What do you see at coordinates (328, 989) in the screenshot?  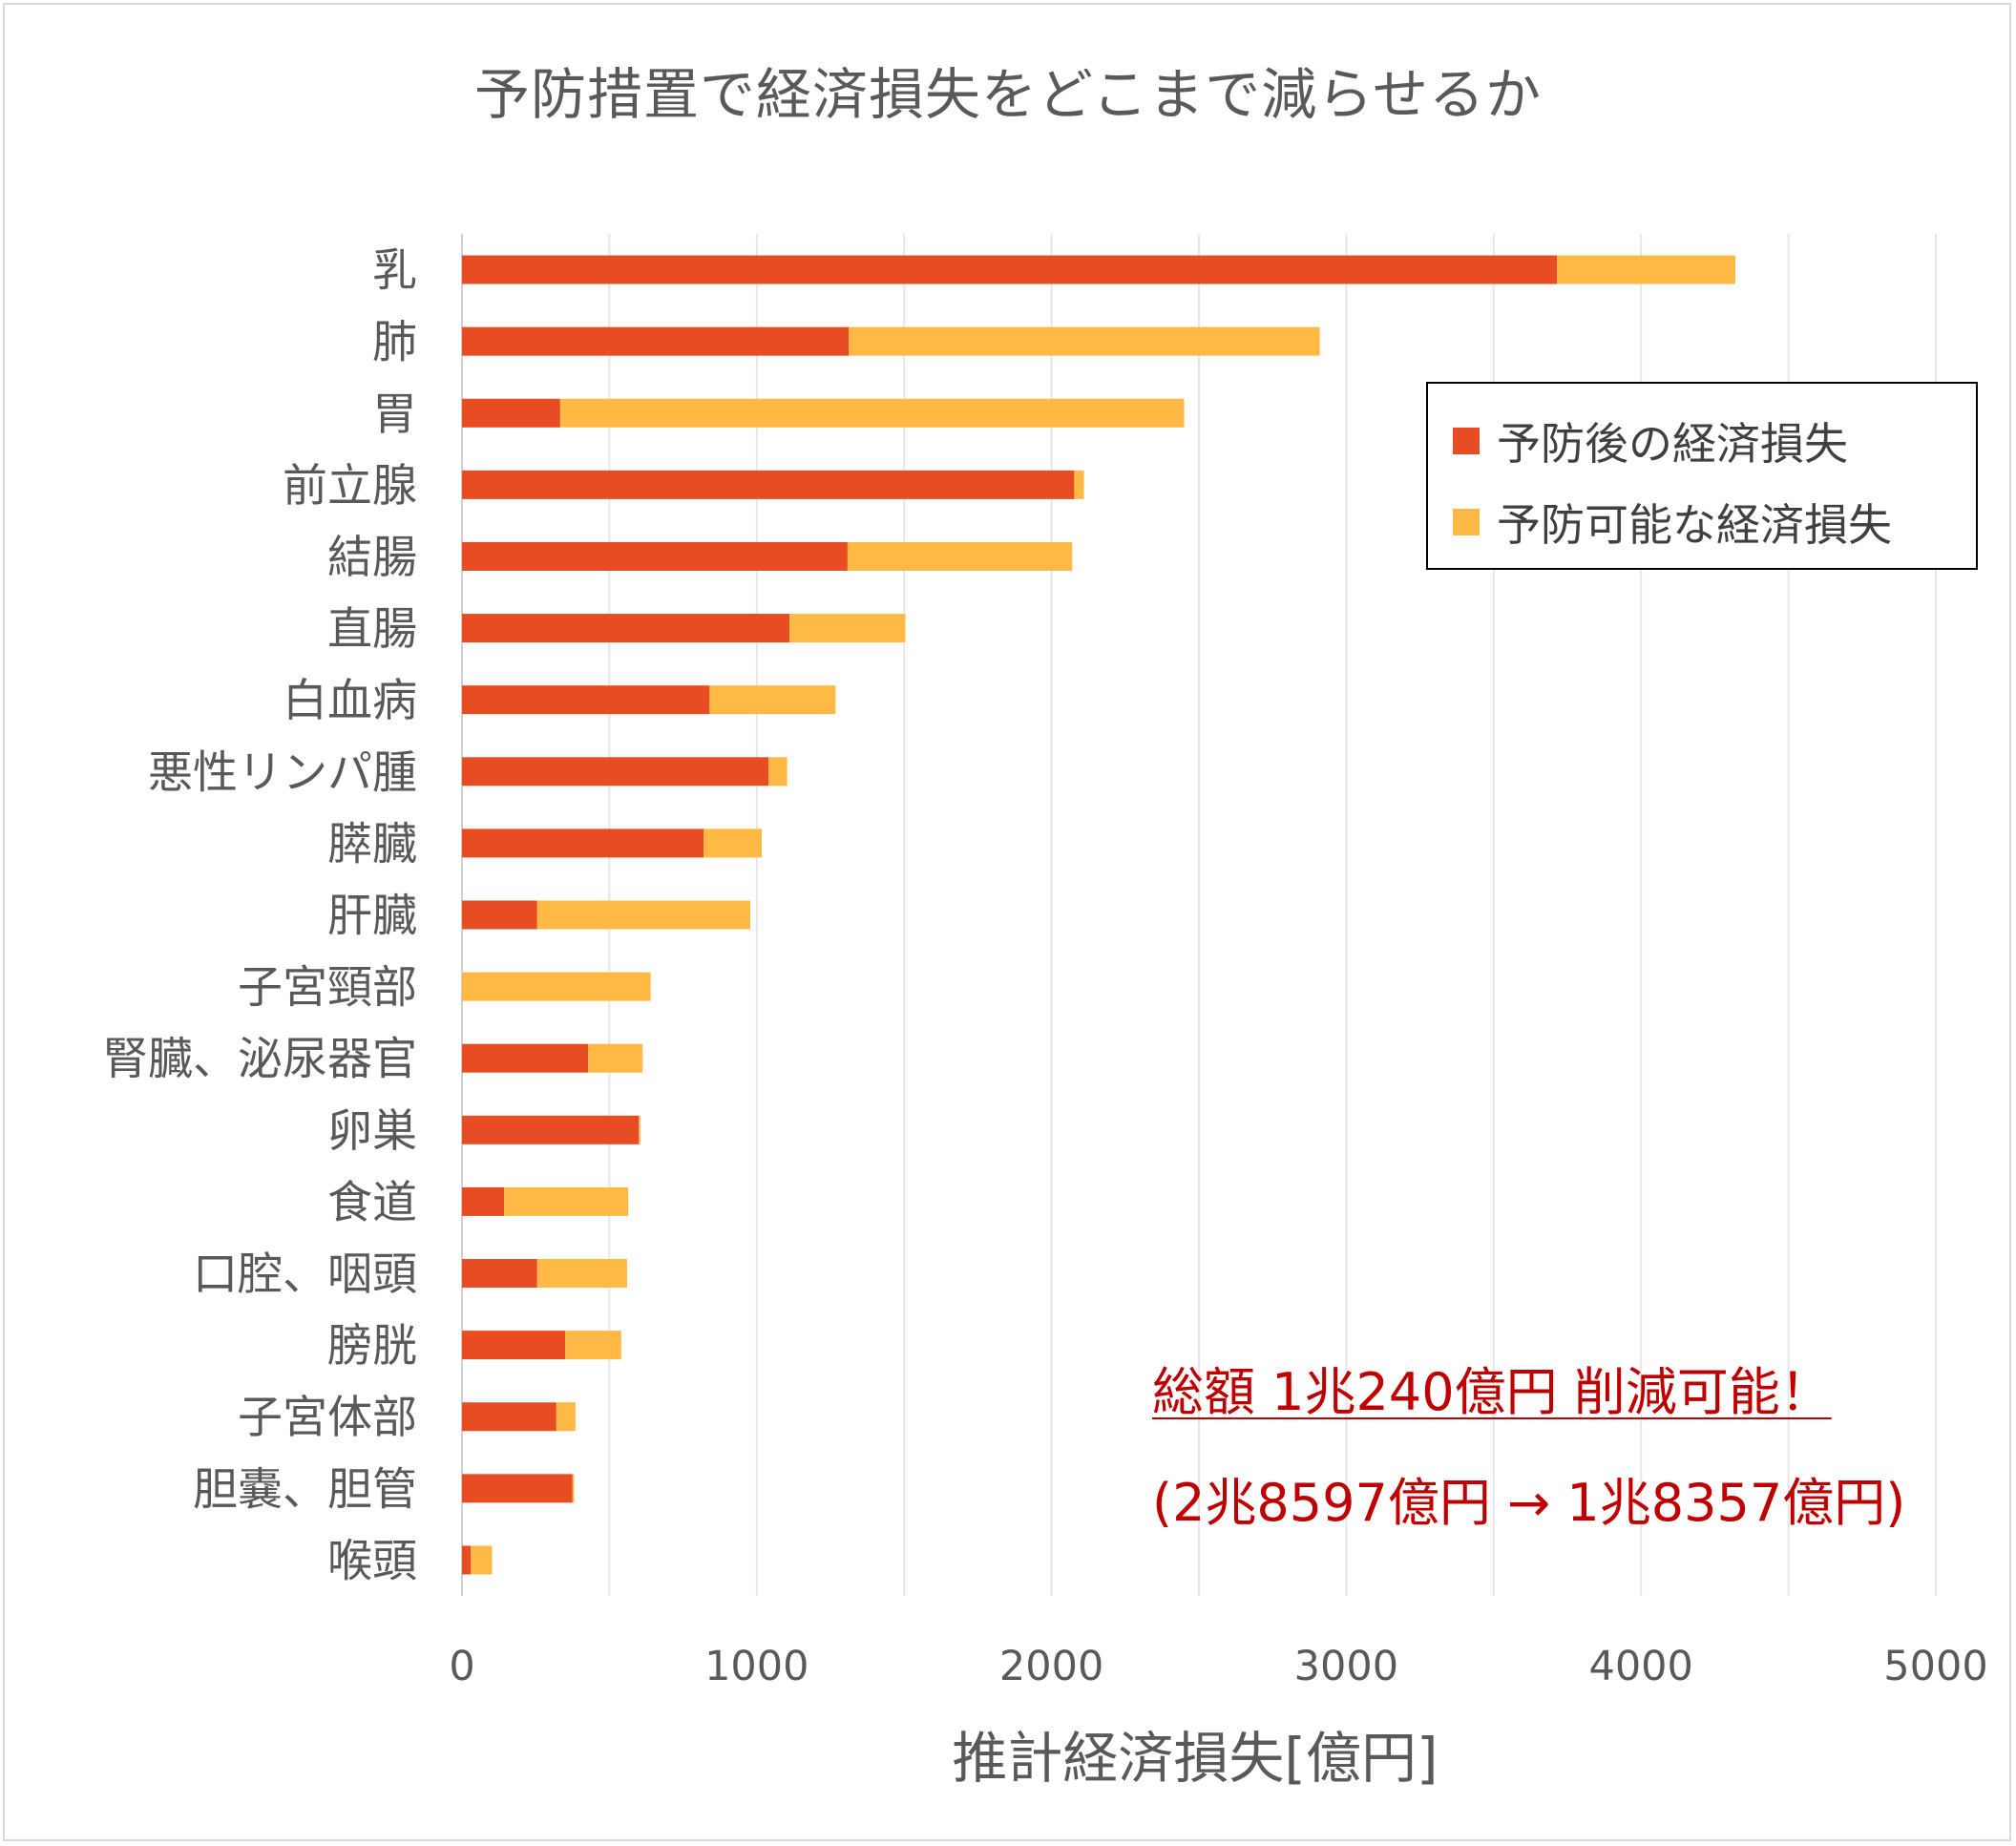 I see `category-label: 子宮頸部` at bounding box center [328, 989].